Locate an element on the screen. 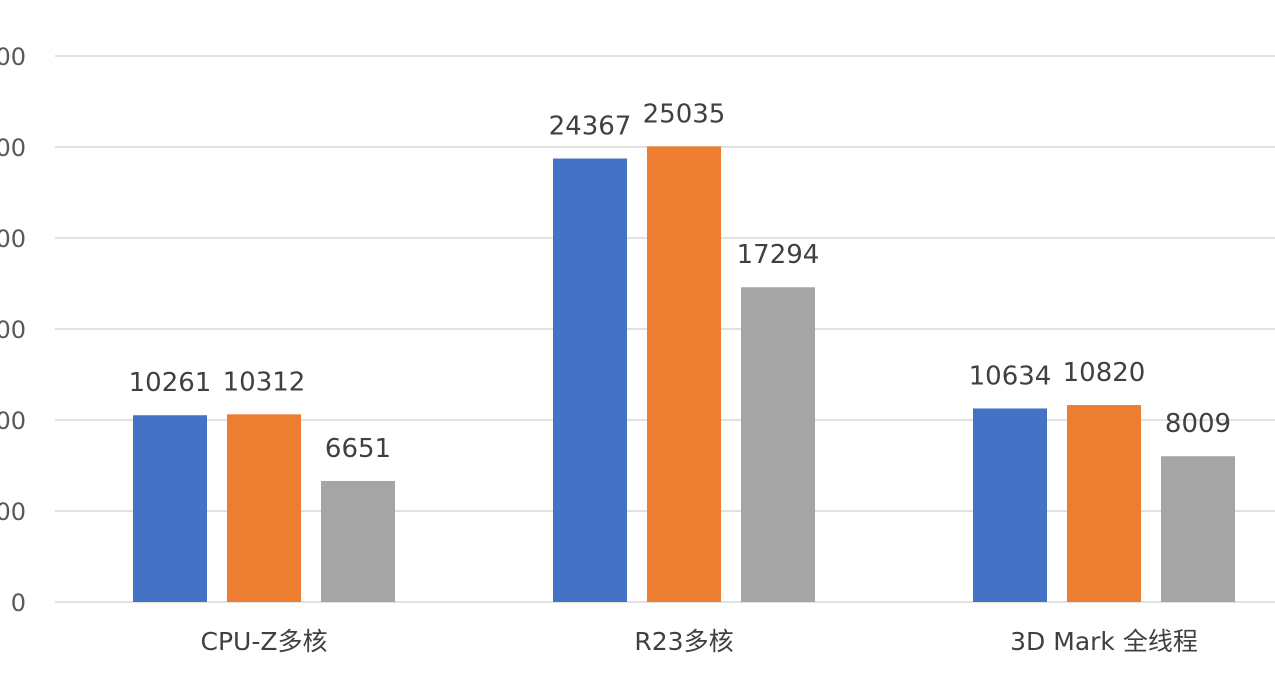 The width and height of the screenshot is (1275, 680). x-axis-category-labels: CPU-Z多核 R23多核 3D Mark 全线程 is located at coordinates (699, 641).